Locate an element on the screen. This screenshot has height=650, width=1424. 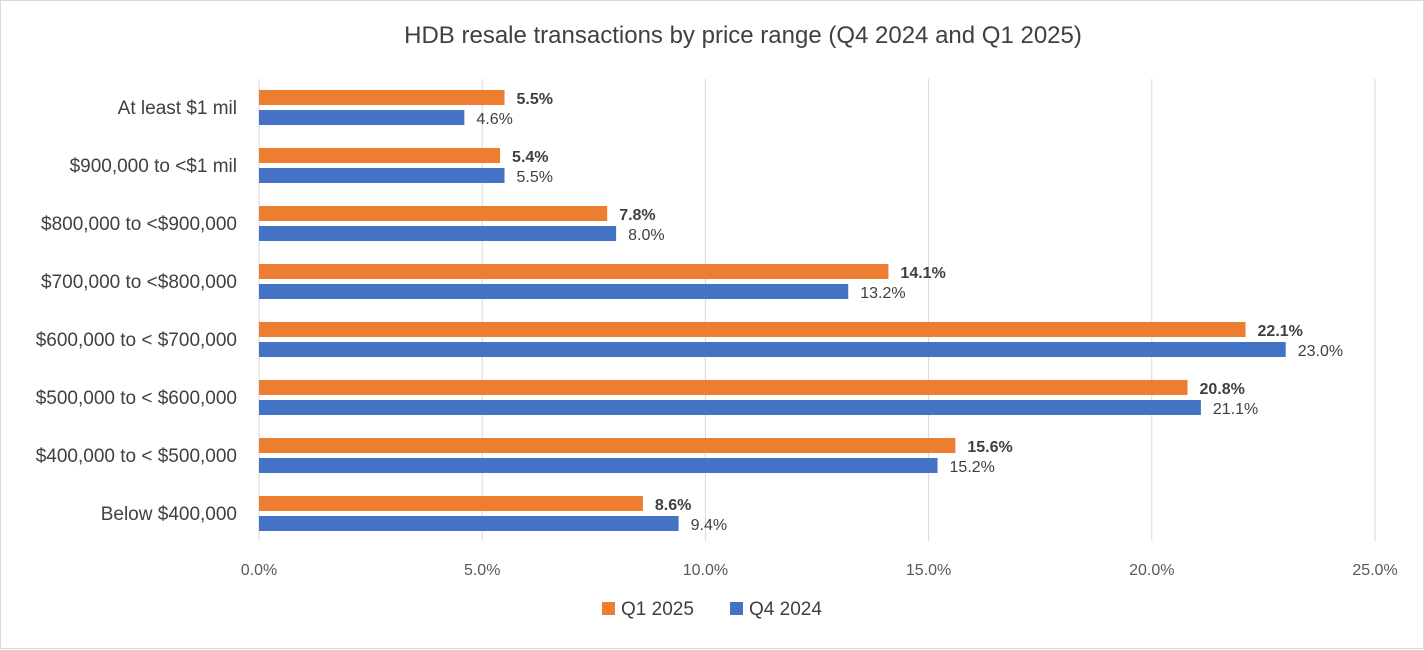
category-label: $400,000 to < $500,000 is located at coordinates (136, 456).